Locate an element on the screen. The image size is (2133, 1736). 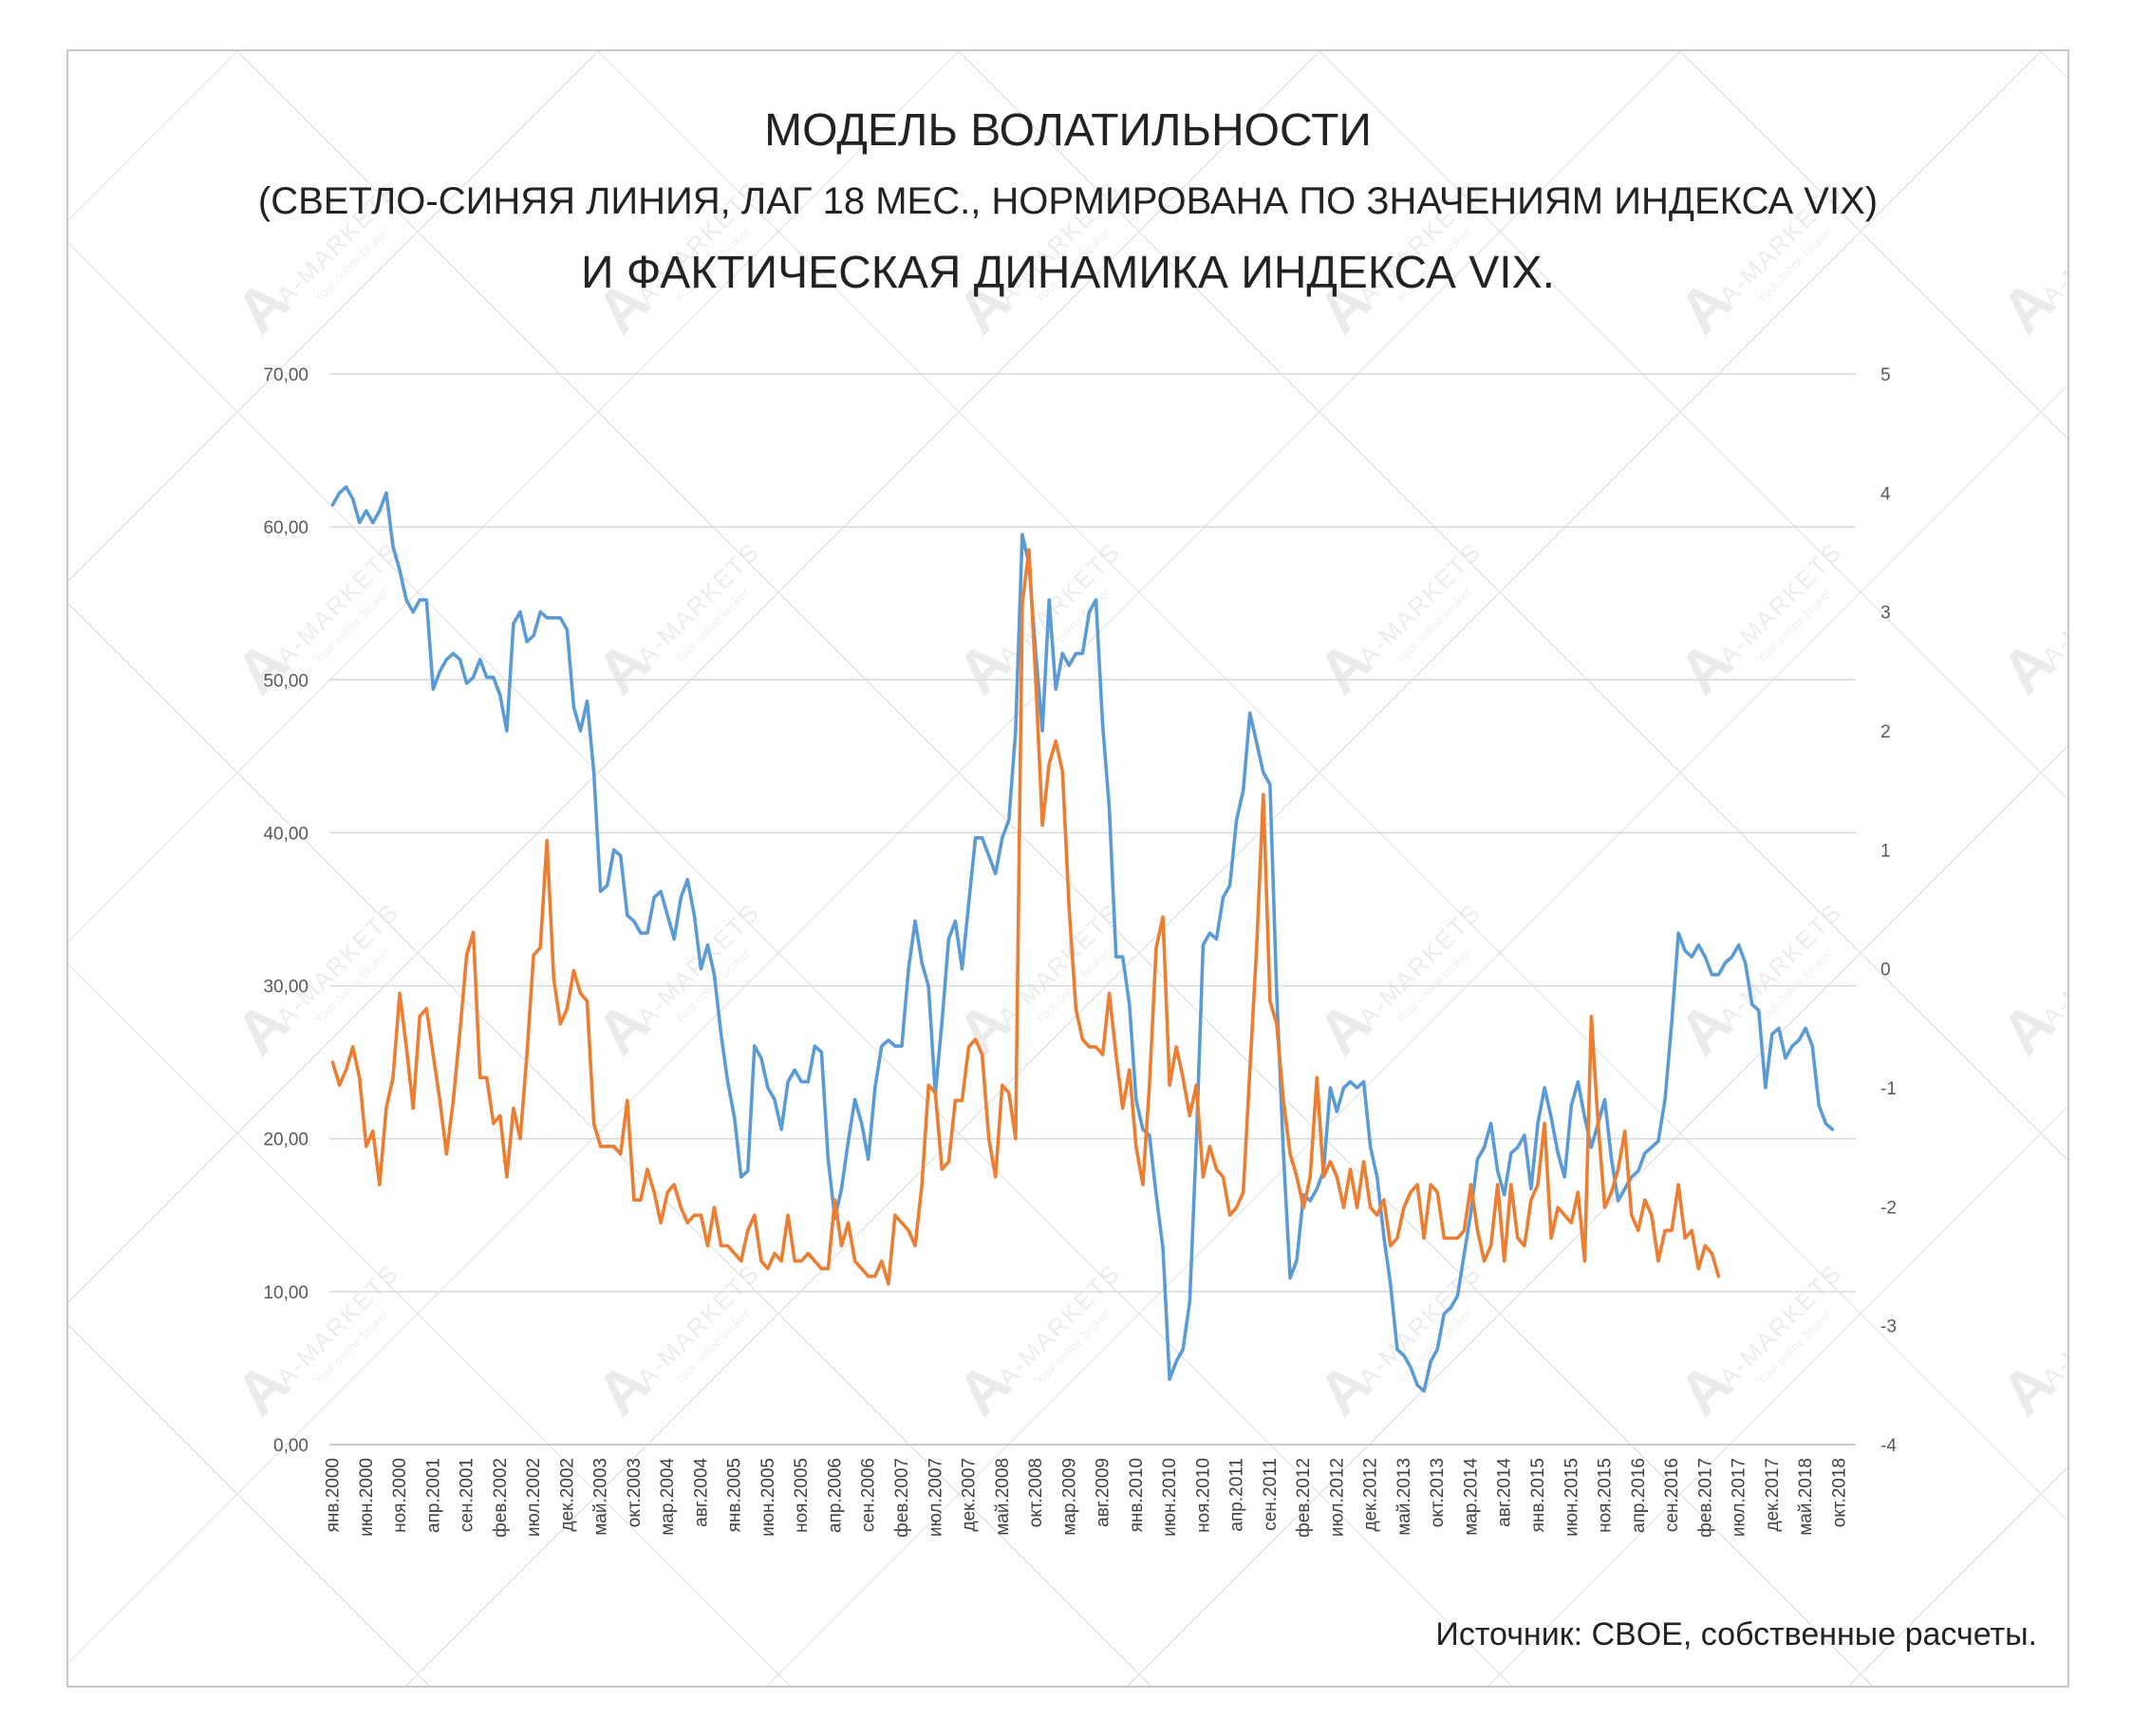
right-y-tick-label: 1 is located at coordinates (1885, 851).